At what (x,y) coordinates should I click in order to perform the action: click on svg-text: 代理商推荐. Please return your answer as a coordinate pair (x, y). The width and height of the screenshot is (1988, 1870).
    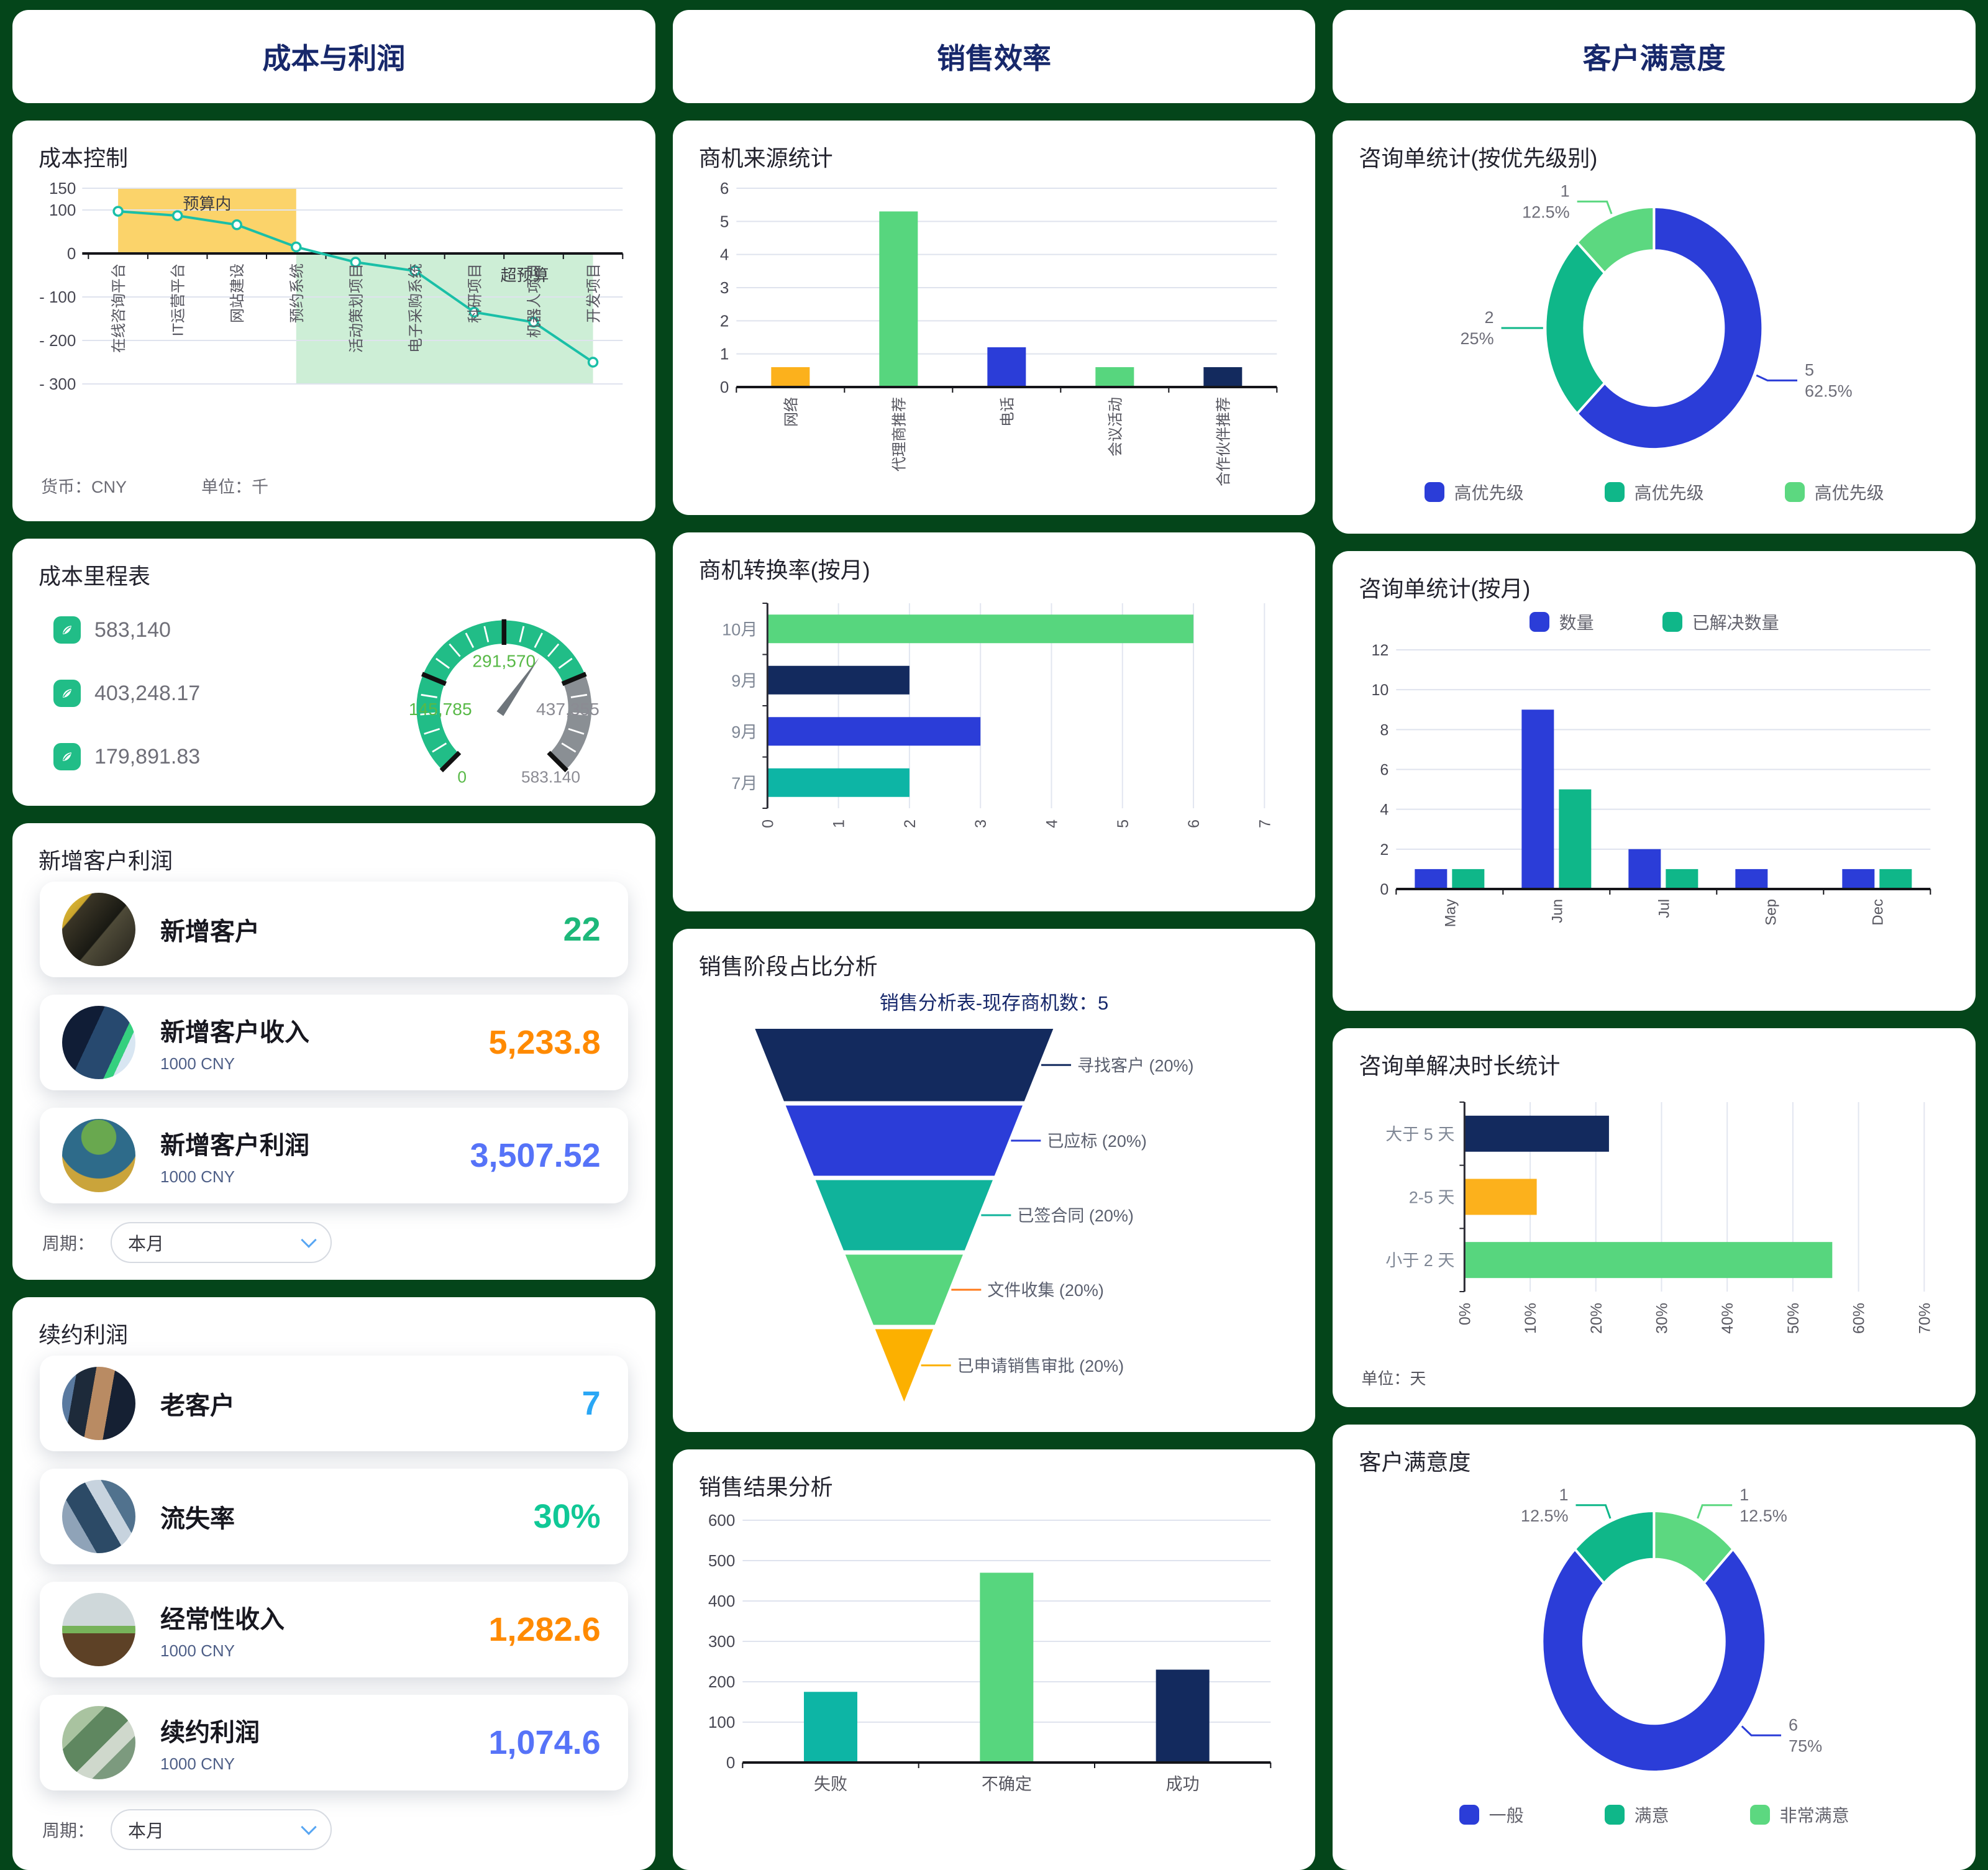
    Looking at the image, I should click on (899, 434).